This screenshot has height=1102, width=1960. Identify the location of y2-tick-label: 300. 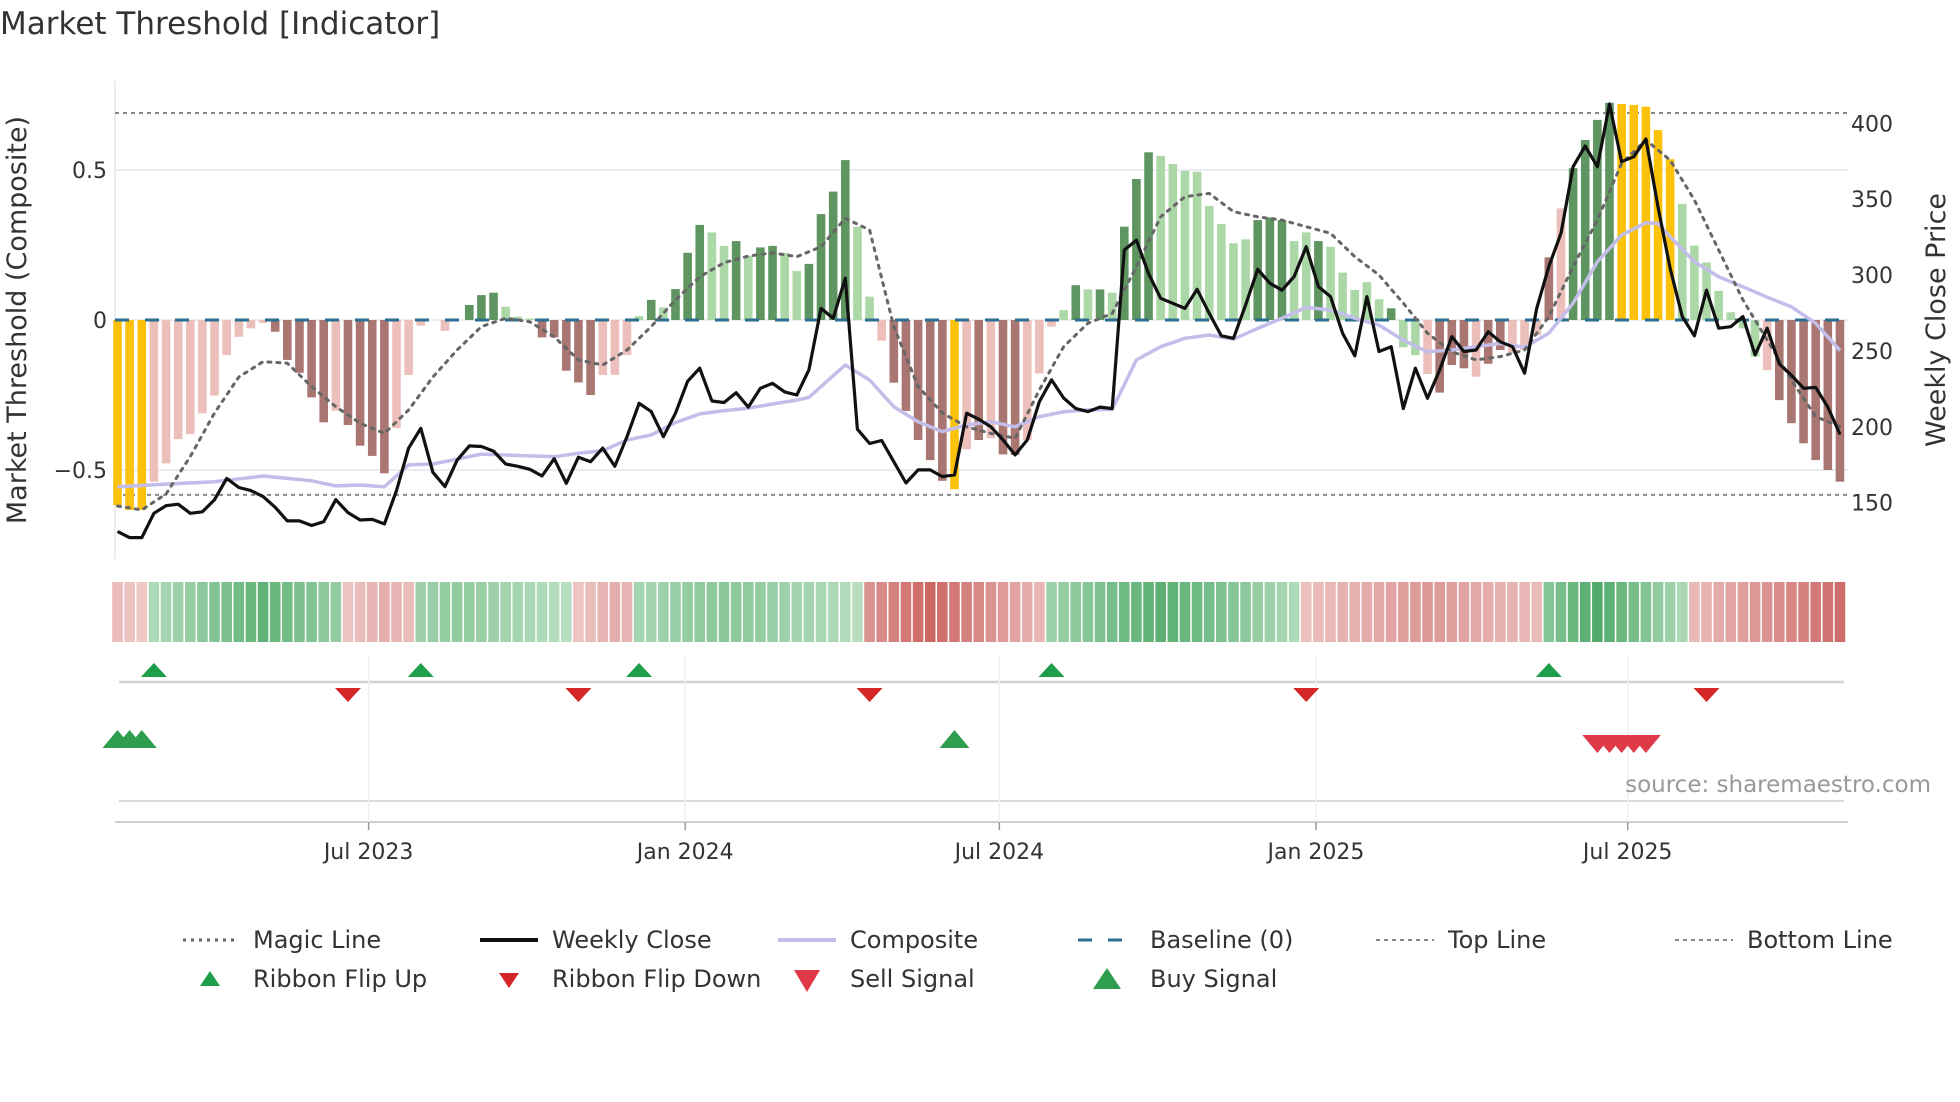
(1872, 276).